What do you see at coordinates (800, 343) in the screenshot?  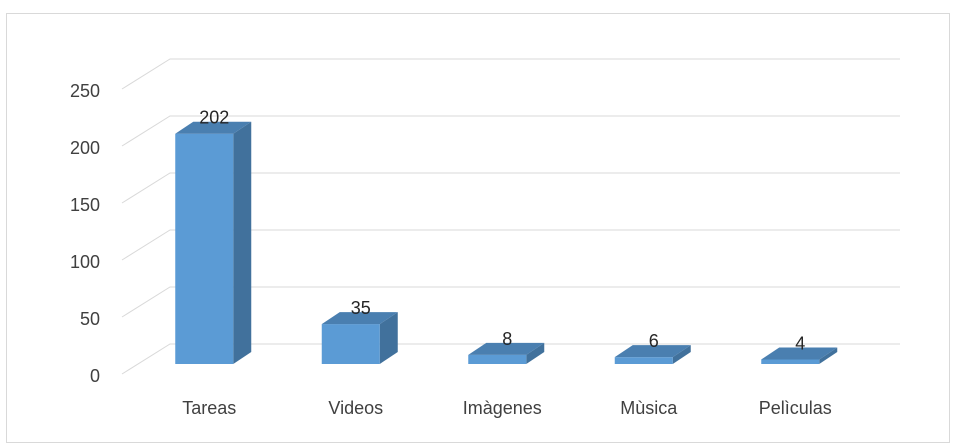 I see `data-label: 4` at bounding box center [800, 343].